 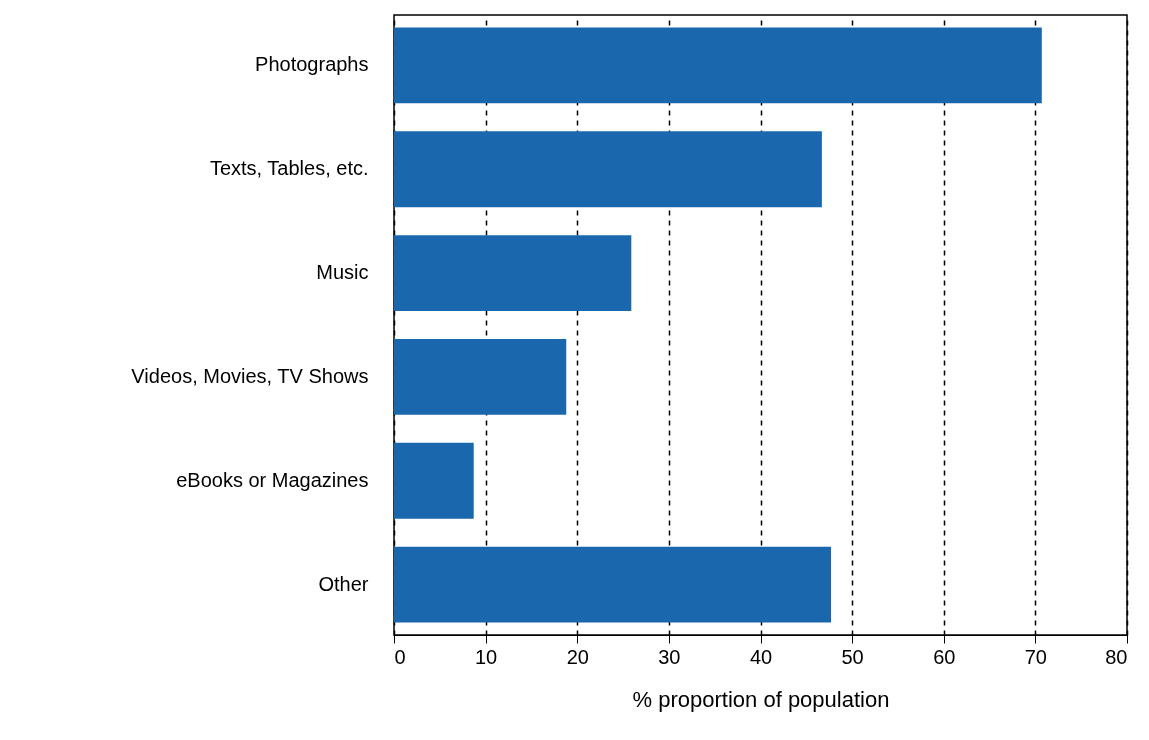 I want to click on x-tick-label: 10, so click(x=486, y=656).